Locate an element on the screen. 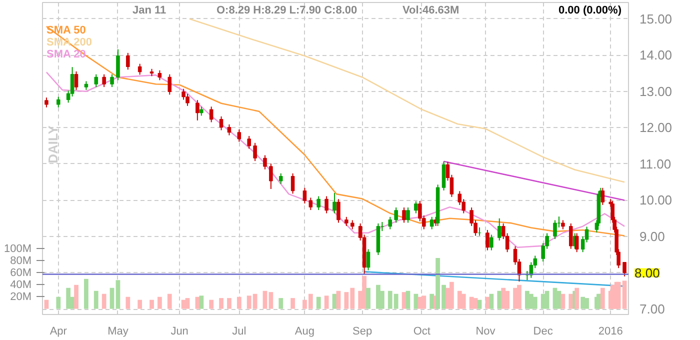  y-tick-label: 15.00 is located at coordinates (656, 18).